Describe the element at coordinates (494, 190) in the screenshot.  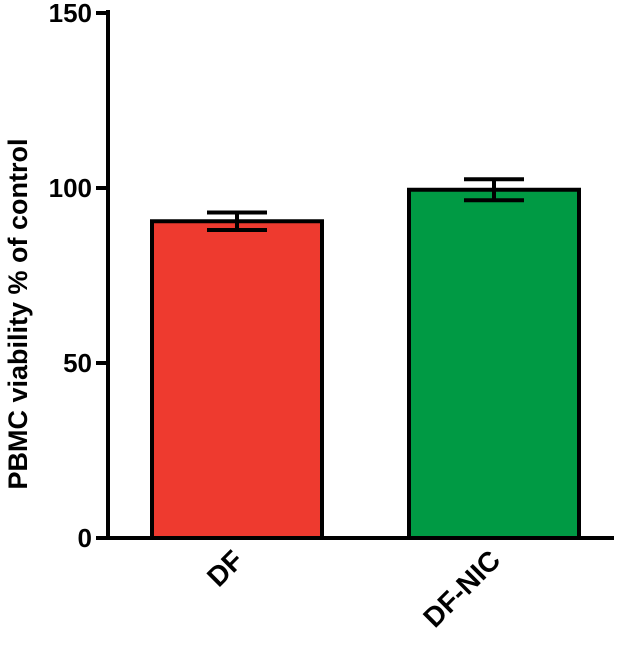
I see `error-bar-df-nic` at that location.